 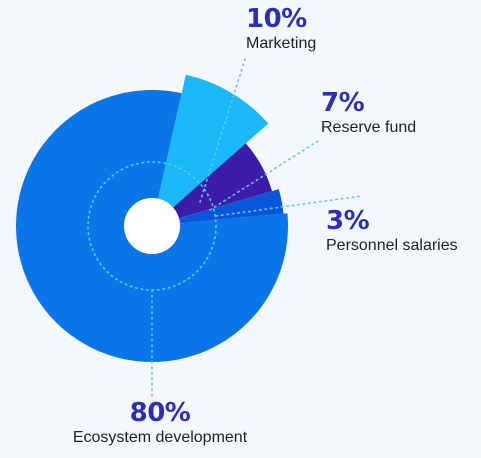 I want to click on leader-marketing, so click(x=223, y=129).